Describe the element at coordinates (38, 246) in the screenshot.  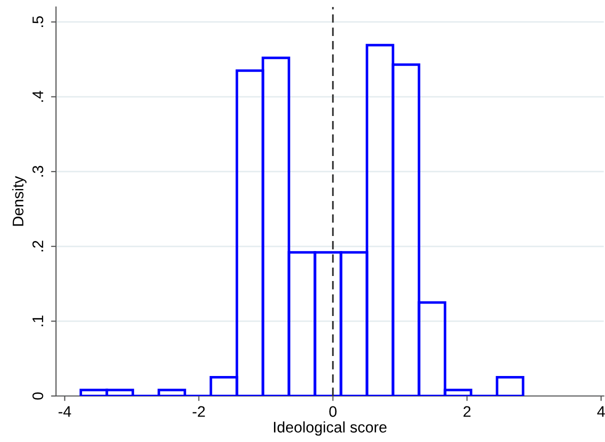
I see `y-tick-label: .2` at that location.